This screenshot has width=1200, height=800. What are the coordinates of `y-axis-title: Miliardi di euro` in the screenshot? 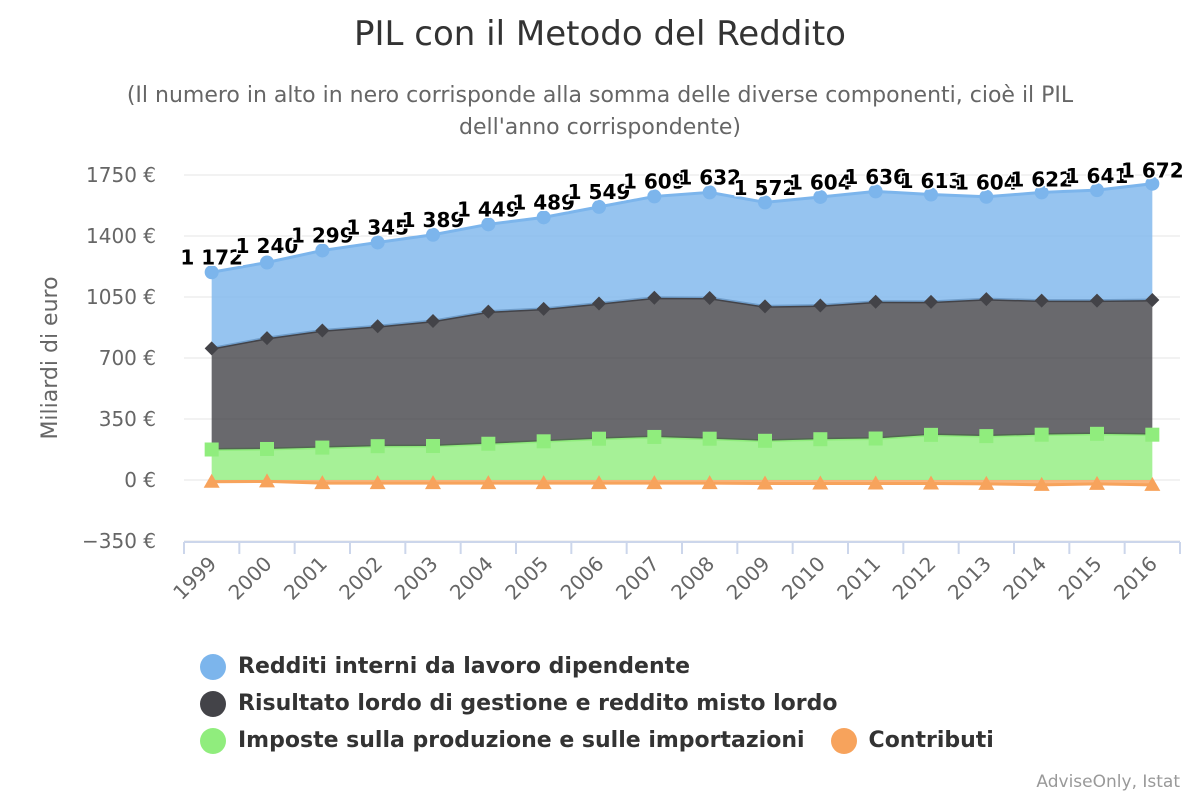 It's located at (50, 357).